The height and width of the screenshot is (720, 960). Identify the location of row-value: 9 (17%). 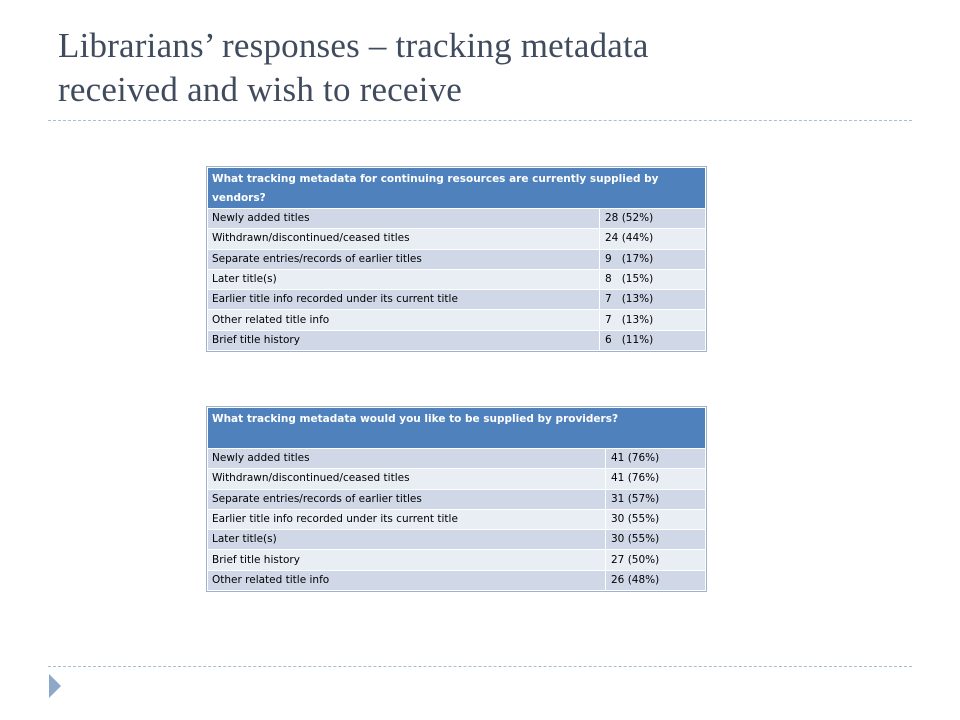
(652, 259).